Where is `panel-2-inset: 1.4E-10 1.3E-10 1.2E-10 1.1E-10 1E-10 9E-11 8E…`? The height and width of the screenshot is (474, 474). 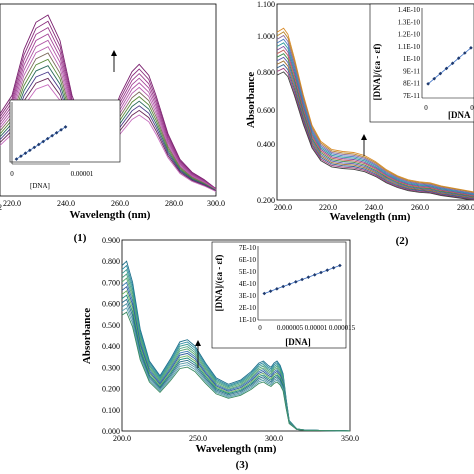
panel-2-inset: 1.4E-10 1.3E-10 1.2E-10 1.1E-10 1E-10 9E-11 8E… is located at coordinates (421, 63).